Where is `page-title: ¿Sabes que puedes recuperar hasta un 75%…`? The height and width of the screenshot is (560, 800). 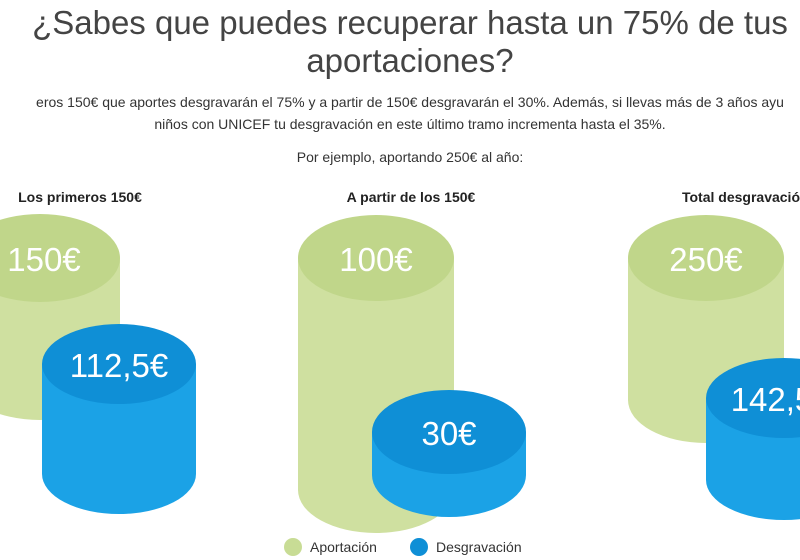 page-title: ¿Sabes que puedes recuperar hasta un 75%… is located at coordinates (400, 42).